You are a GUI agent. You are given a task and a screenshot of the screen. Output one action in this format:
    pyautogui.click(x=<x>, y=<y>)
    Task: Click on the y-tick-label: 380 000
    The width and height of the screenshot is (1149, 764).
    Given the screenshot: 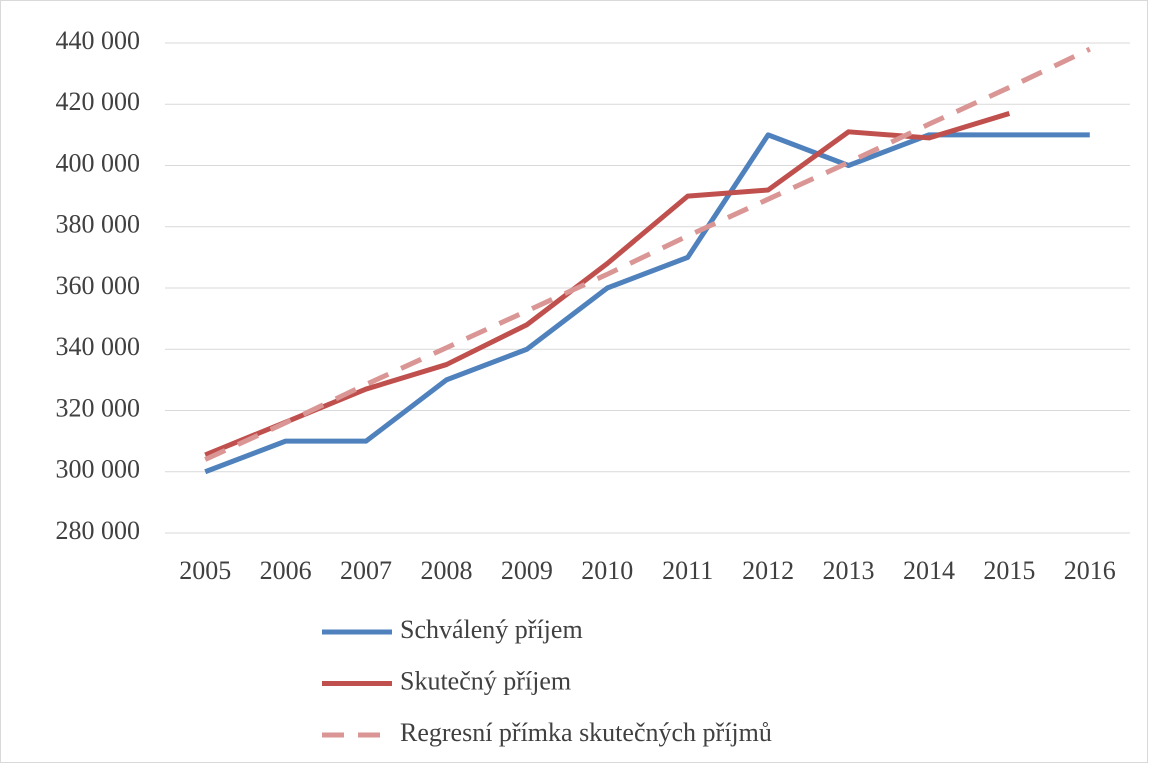 What is the action you would take?
    pyautogui.click(x=98, y=224)
    